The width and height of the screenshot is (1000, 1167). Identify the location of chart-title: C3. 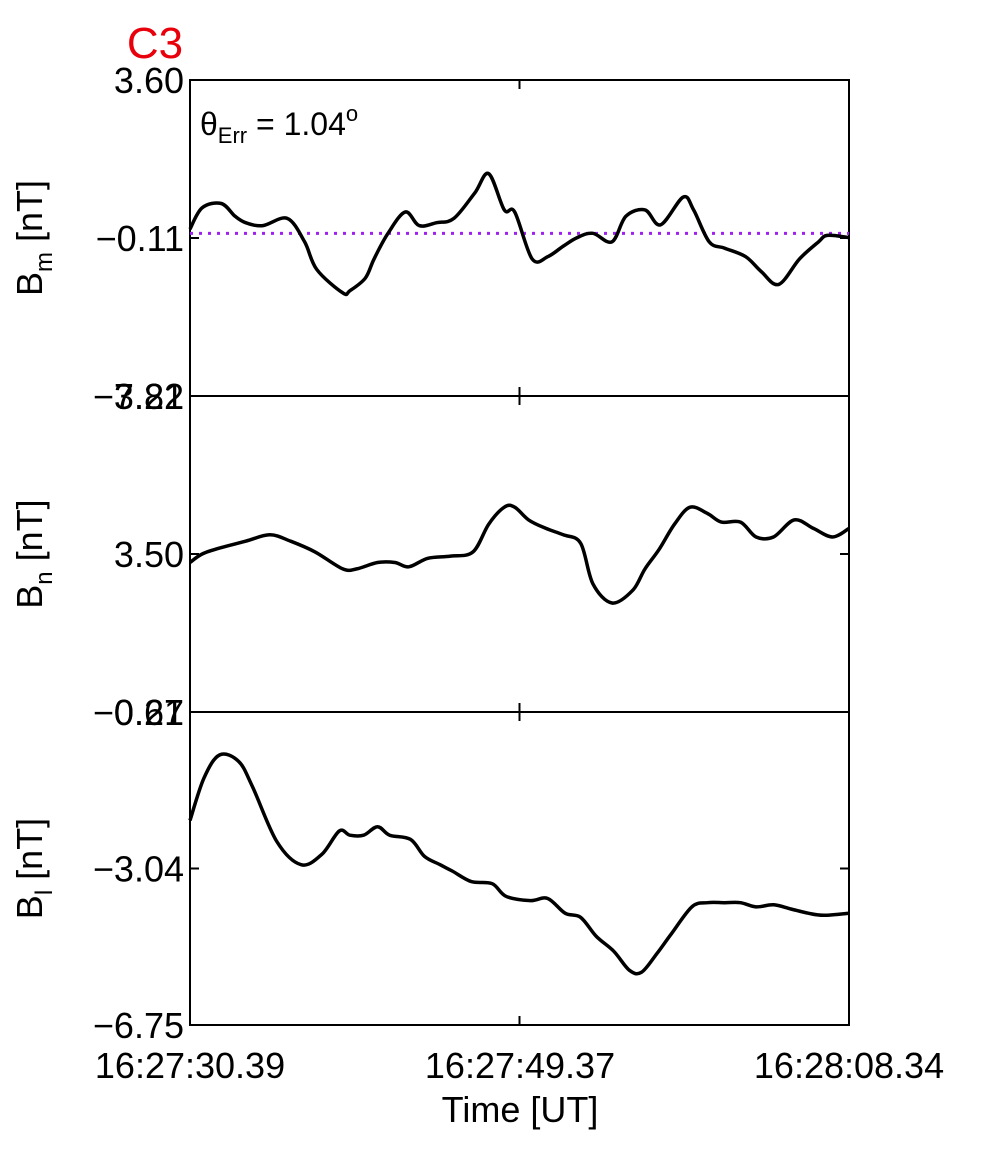
(155, 43).